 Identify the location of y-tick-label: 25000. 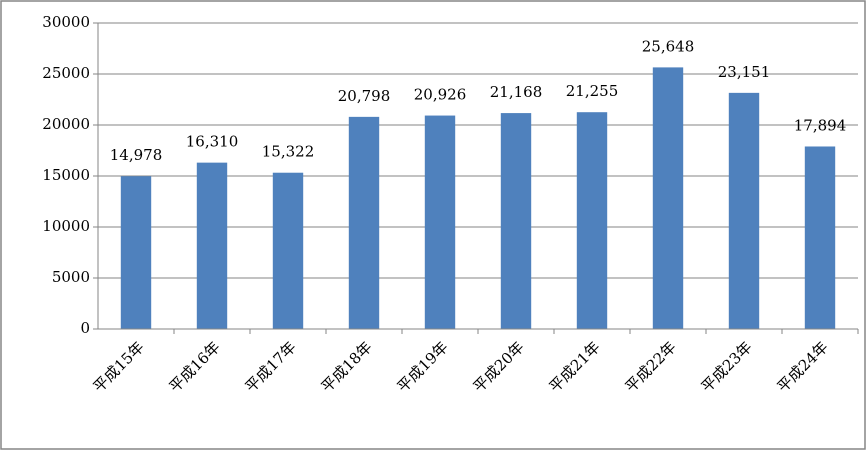
(66, 73).